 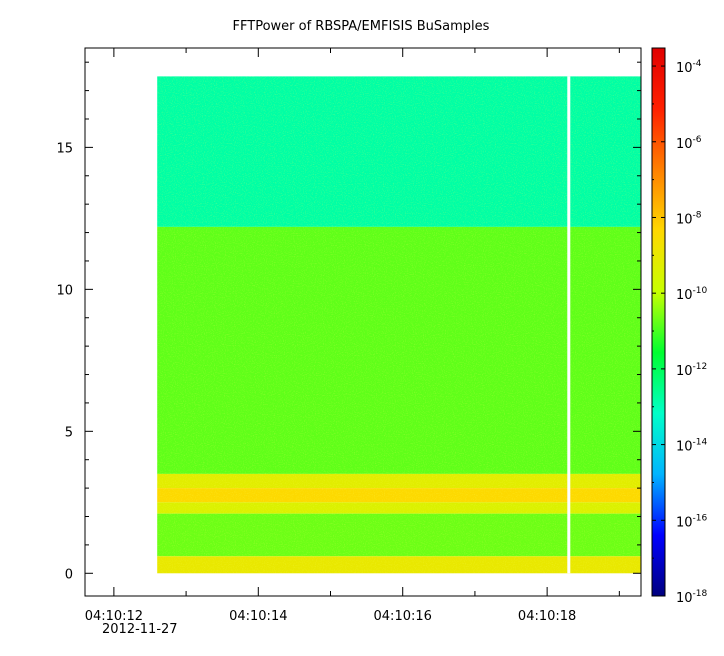 What do you see at coordinates (361, 26) in the screenshot?
I see `chart-title: FFTPower of RBSPA/EMFISIS BuSamples` at bounding box center [361, 26].